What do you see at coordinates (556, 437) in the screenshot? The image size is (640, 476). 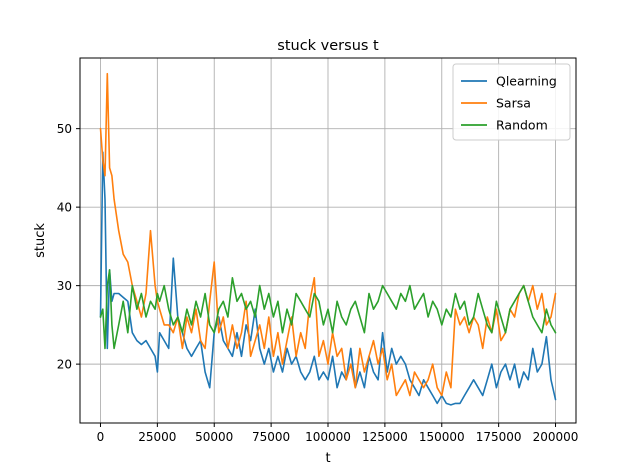 I see `x-tick-label: 200000` at bounding box center [556, 437].